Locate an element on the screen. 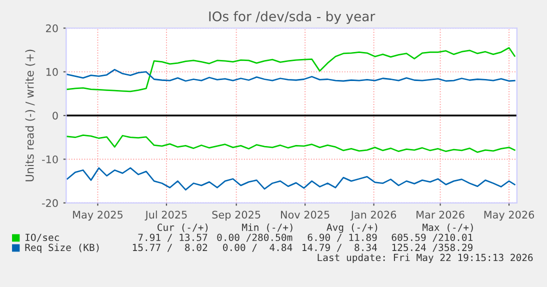 This screenshot has width=547, height=287. y-axis-title: Units read (-) / write (+) is located at coordinates (30, 116).